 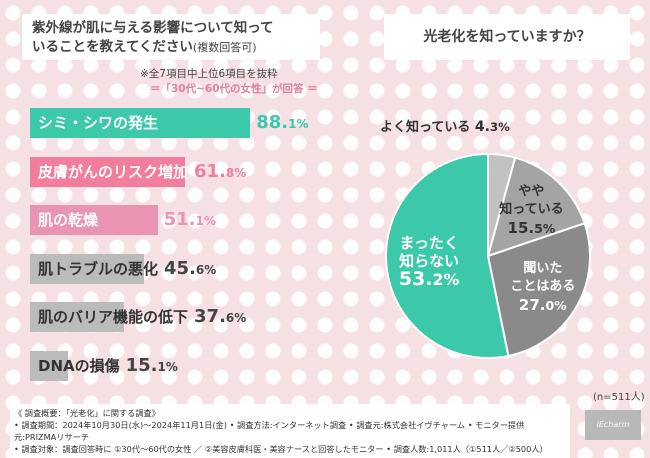 I want to click on left-question-suffix: (複数回答可), so click(x=224, y=47).